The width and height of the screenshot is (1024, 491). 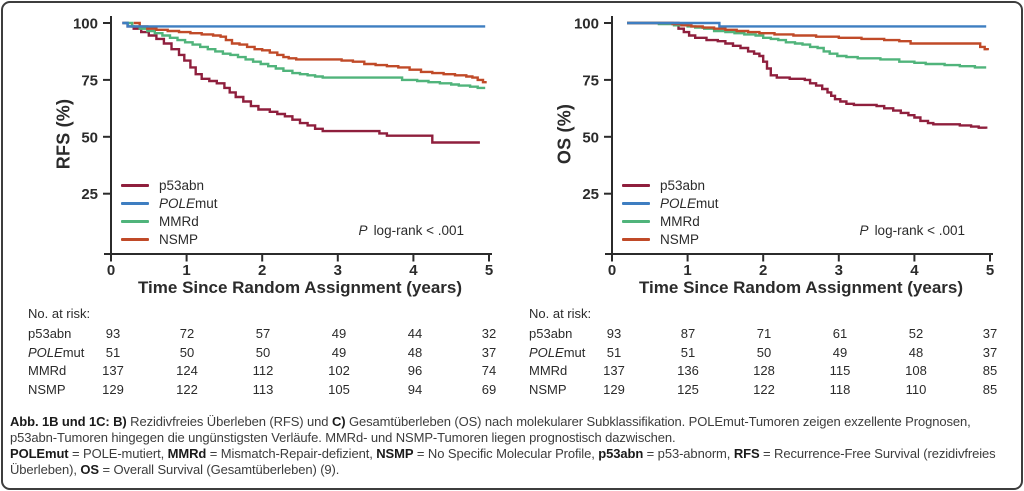 I want to click on risk-value: 102, so click(x=339, y=370).